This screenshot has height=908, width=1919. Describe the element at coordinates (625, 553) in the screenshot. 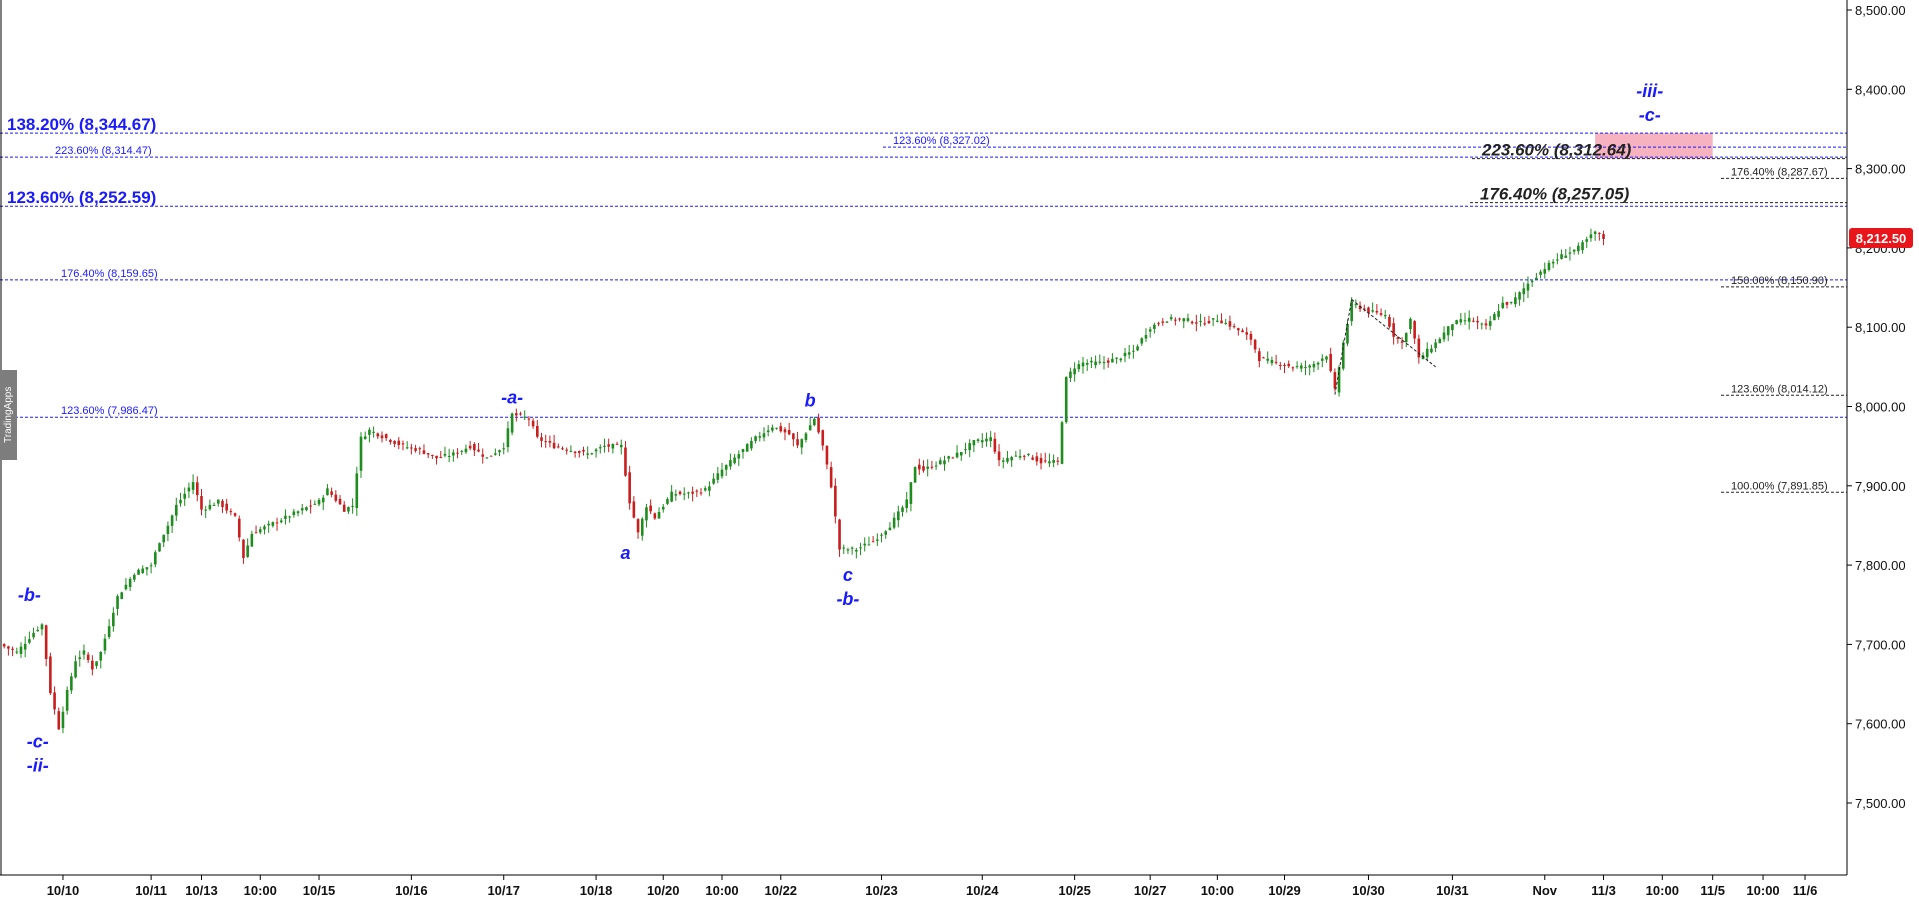

I see `wave-label: a` at that location.